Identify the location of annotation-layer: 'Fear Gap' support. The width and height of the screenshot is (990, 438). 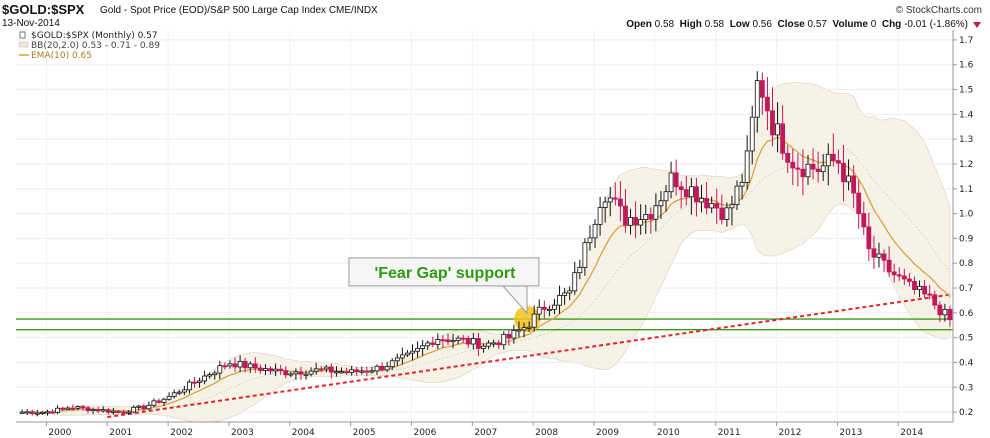
(444, 286).